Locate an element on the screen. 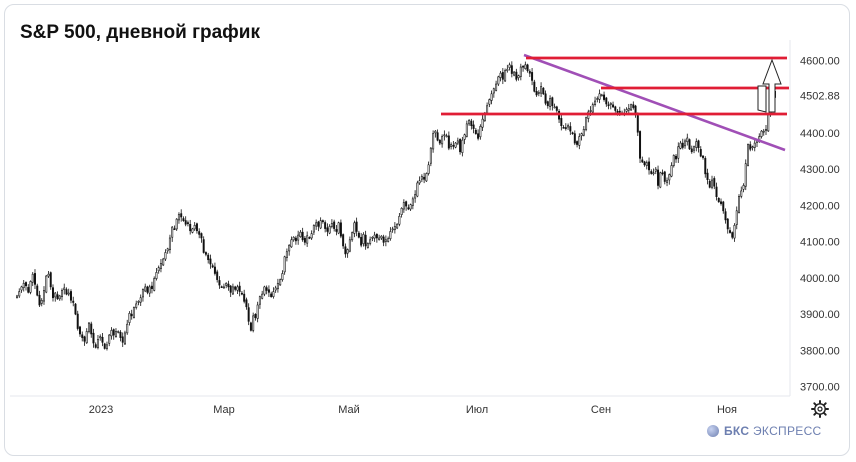 This screenshot has height=462, width=856. y-tick-label: 3900.00 is located at coordinates (820, 315).